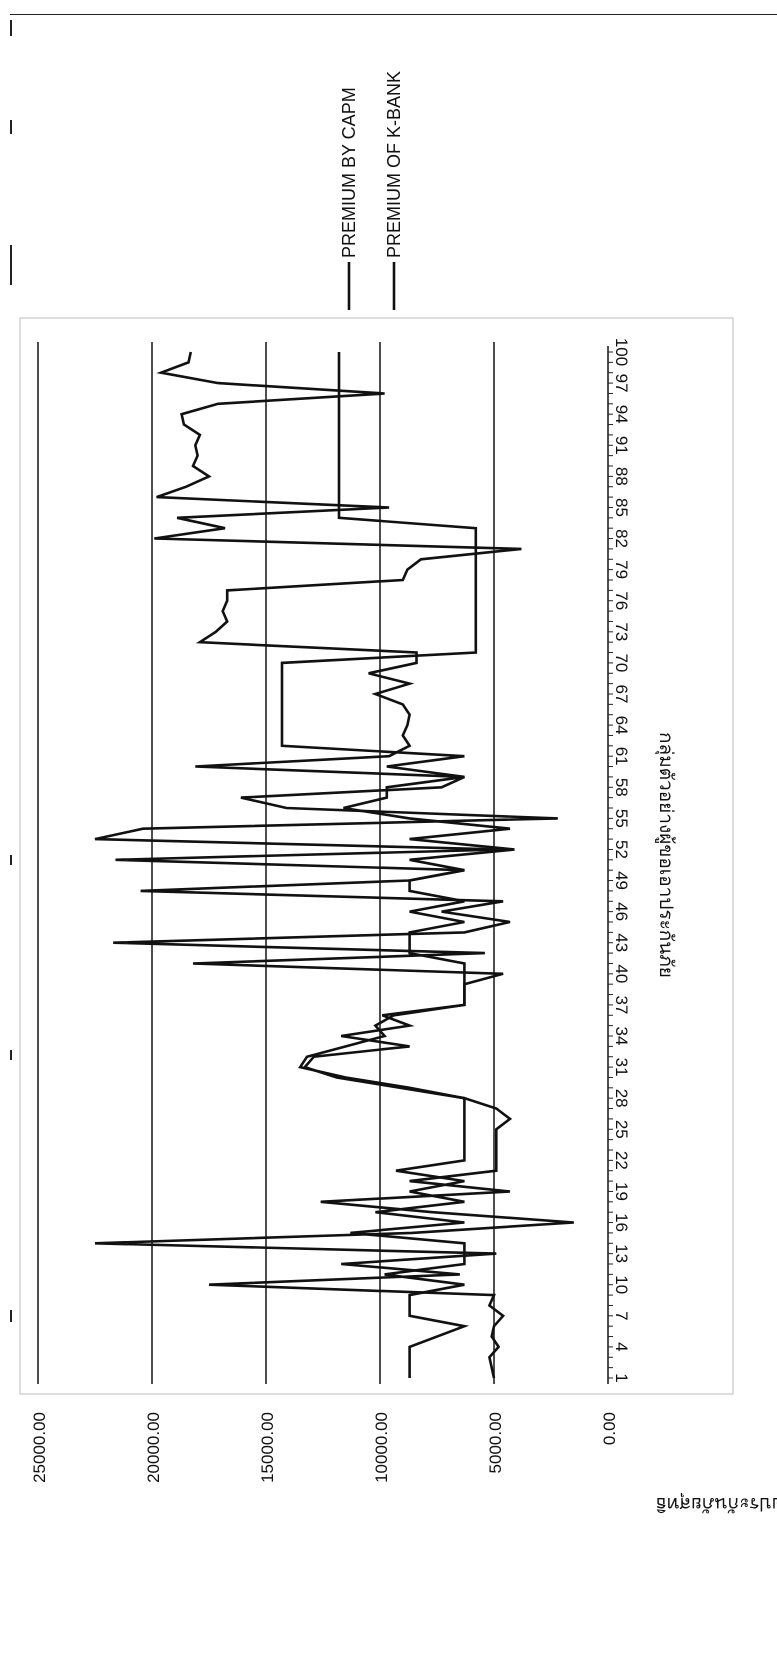 The image size is (777, 1663). What do you see at coordinates (621, 352) in the screenshot?
I see `x-tick-label: 100` at bounding box center [621, 352].